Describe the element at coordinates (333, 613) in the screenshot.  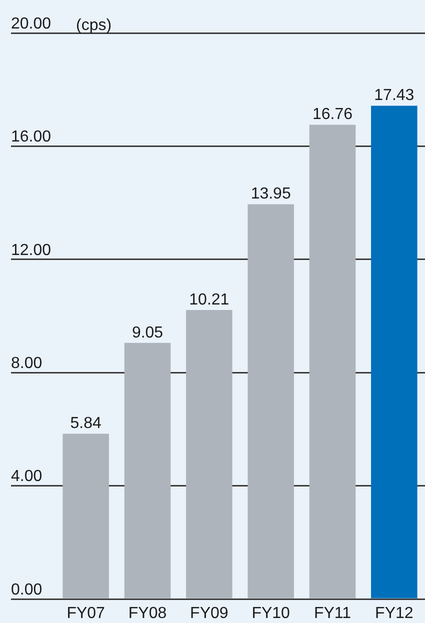
I see `x-tick-label: FY11` at that location.